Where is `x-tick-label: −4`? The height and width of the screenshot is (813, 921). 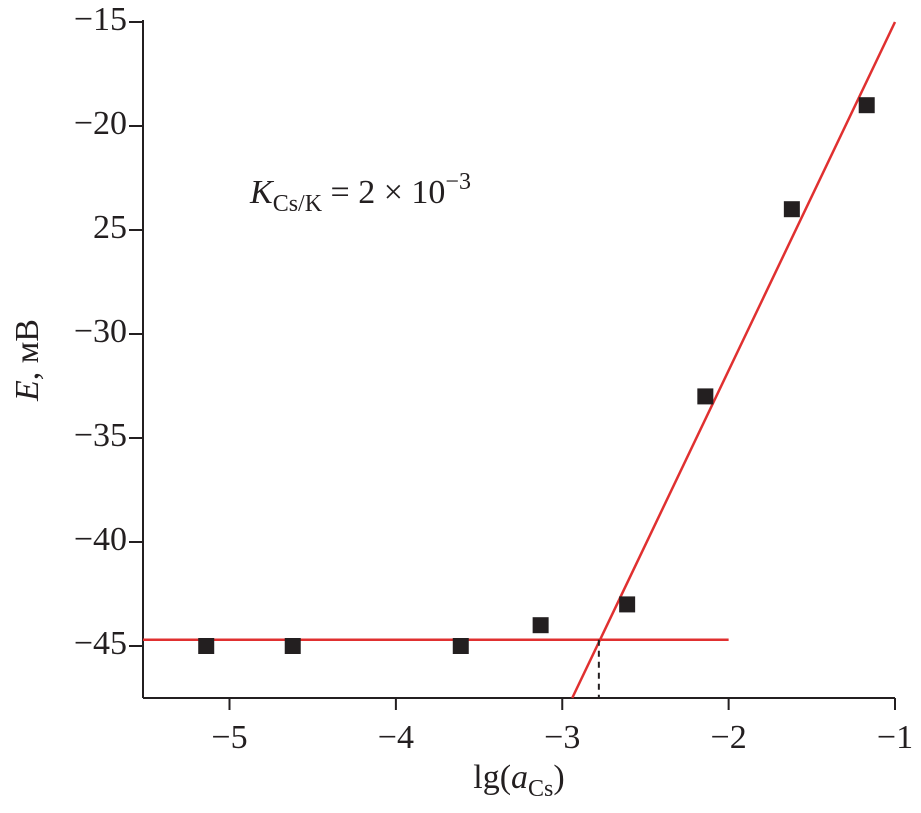
x-tick-label: −4 is located at coordinates (396, 737).